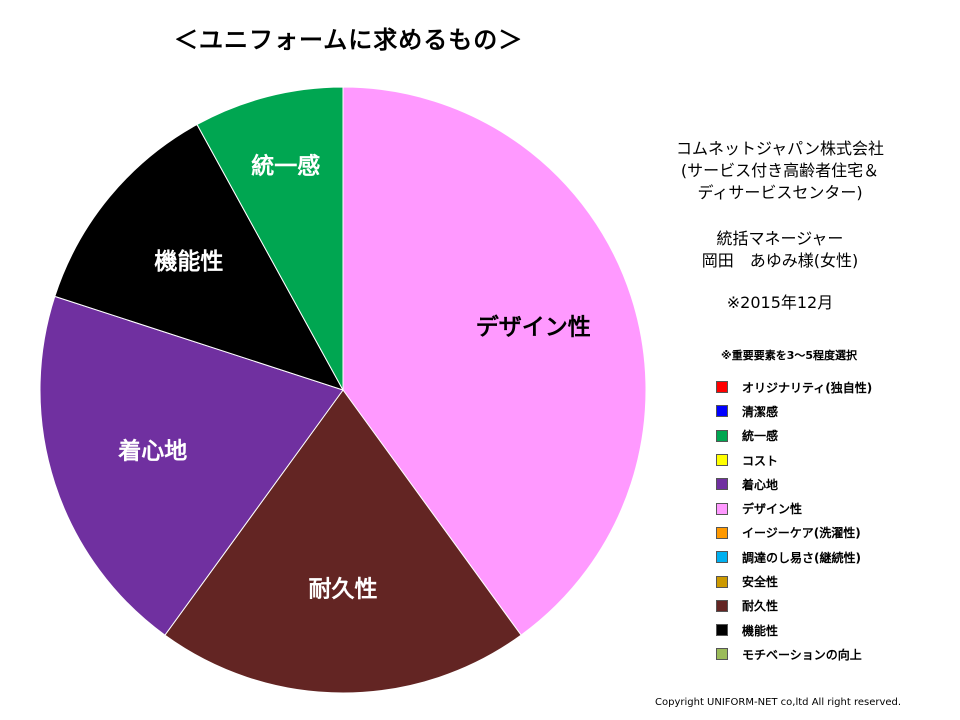 The width and height of the screenshot is (960, 720). What do you see at coordinates (780, 260) in the screenshot?
I see `respondent-name: 岡田 あゆみ様(女性)` at bounding box center [780, 260].